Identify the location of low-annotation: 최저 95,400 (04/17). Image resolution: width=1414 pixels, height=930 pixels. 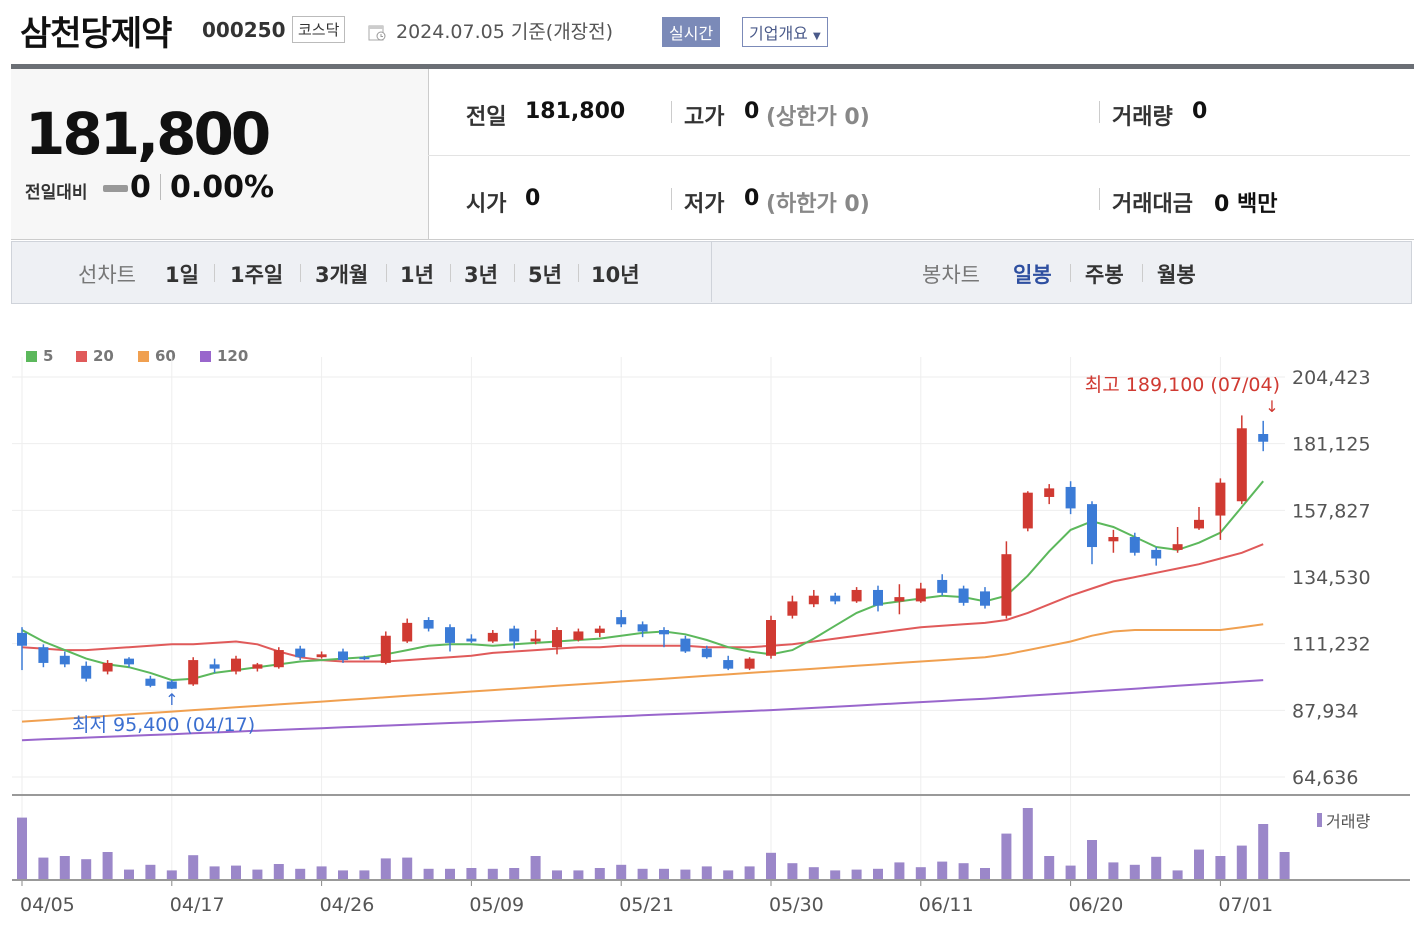
(163, 725).